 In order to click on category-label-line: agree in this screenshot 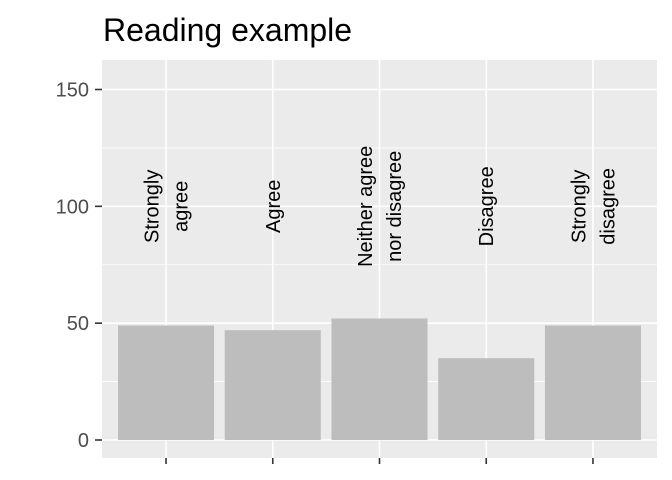, I will do `click(182, 206)`.